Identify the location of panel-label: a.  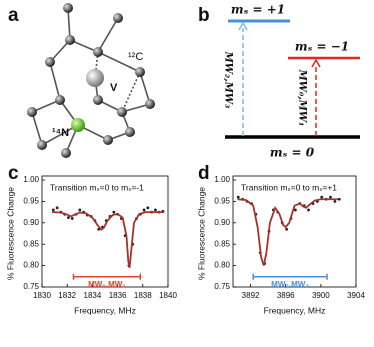
(13, 15).